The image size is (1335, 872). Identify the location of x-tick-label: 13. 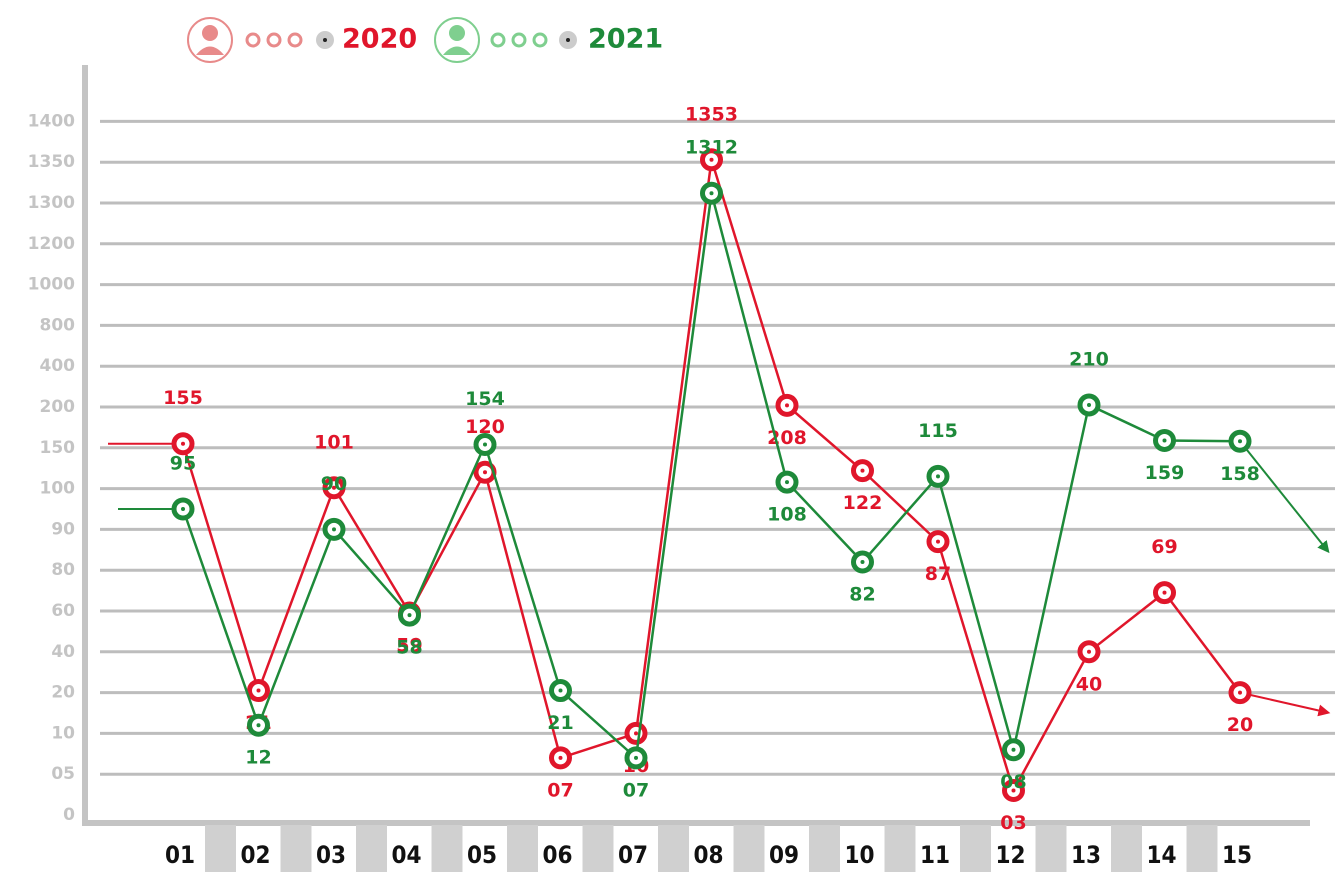
(1086, 855).